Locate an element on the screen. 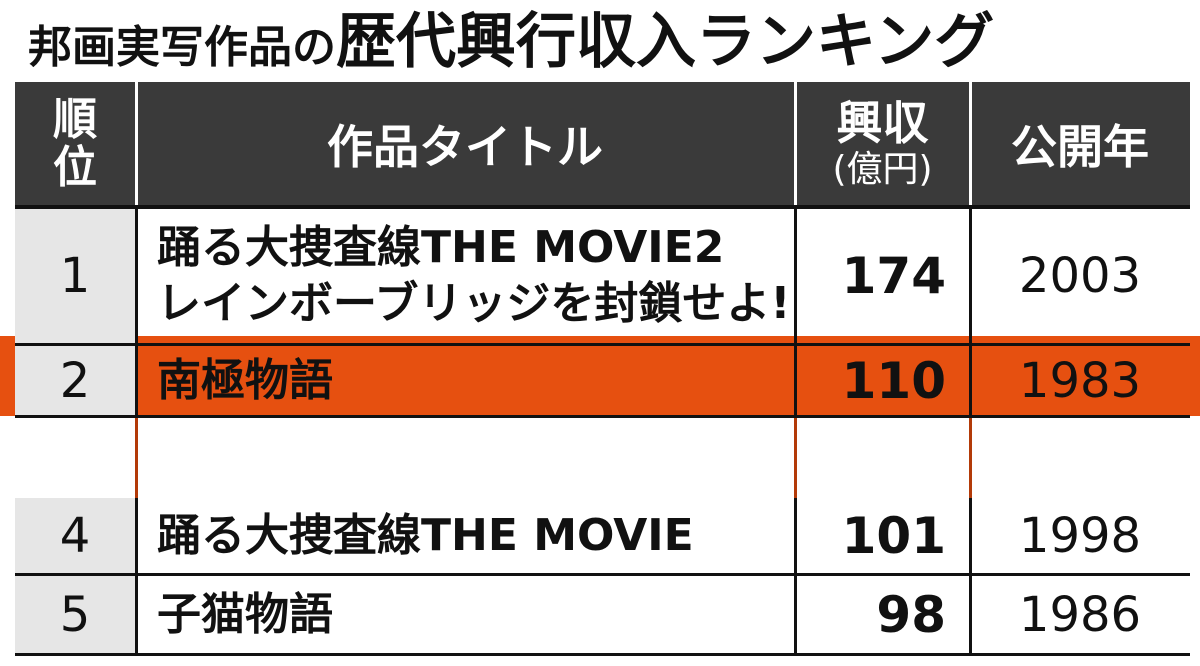 This screenshot has height=666, width=1200. year-value: 1998 is located at coordinates (1080, 535).